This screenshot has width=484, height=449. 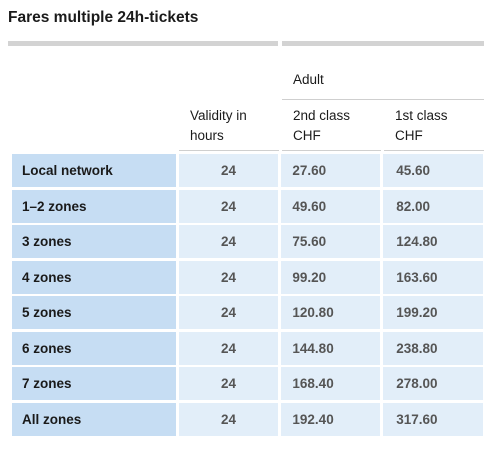 I want to click on title-rule-left, so click(x=143, y=43).